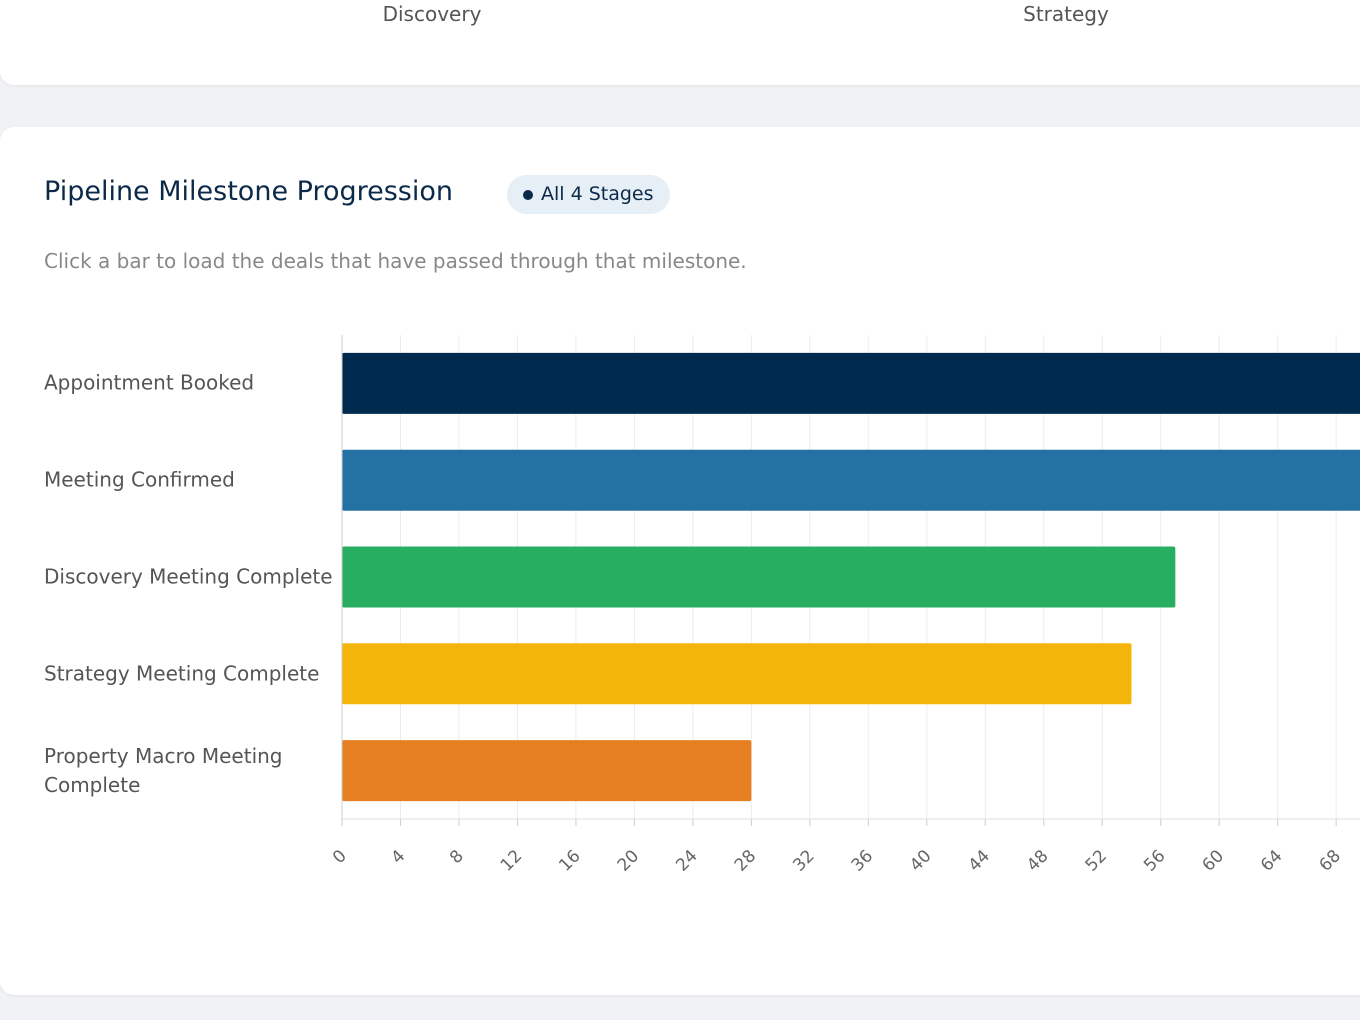  What do you see at coordinates (457, 857) in the screenshot?
I see `x-tick-label: 8` at bounding box center [457, 857].